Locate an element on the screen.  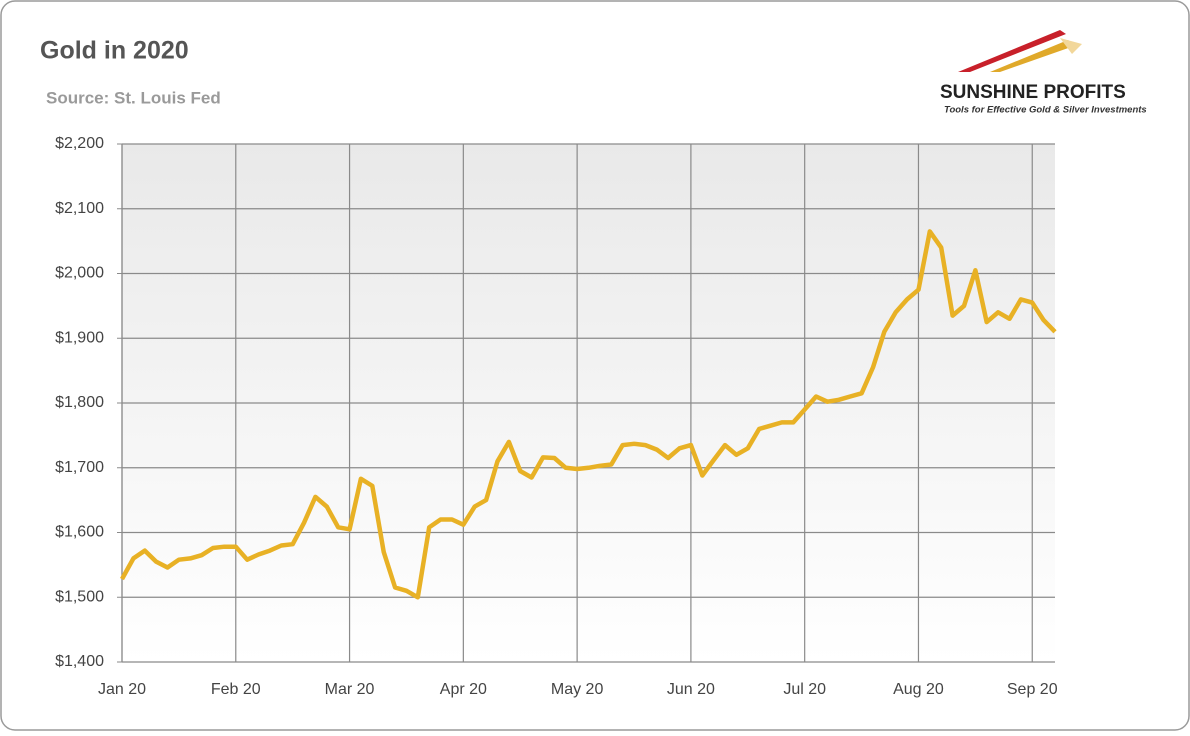
x-tick-label: Aug 20 is located at coordinates (918, 689).